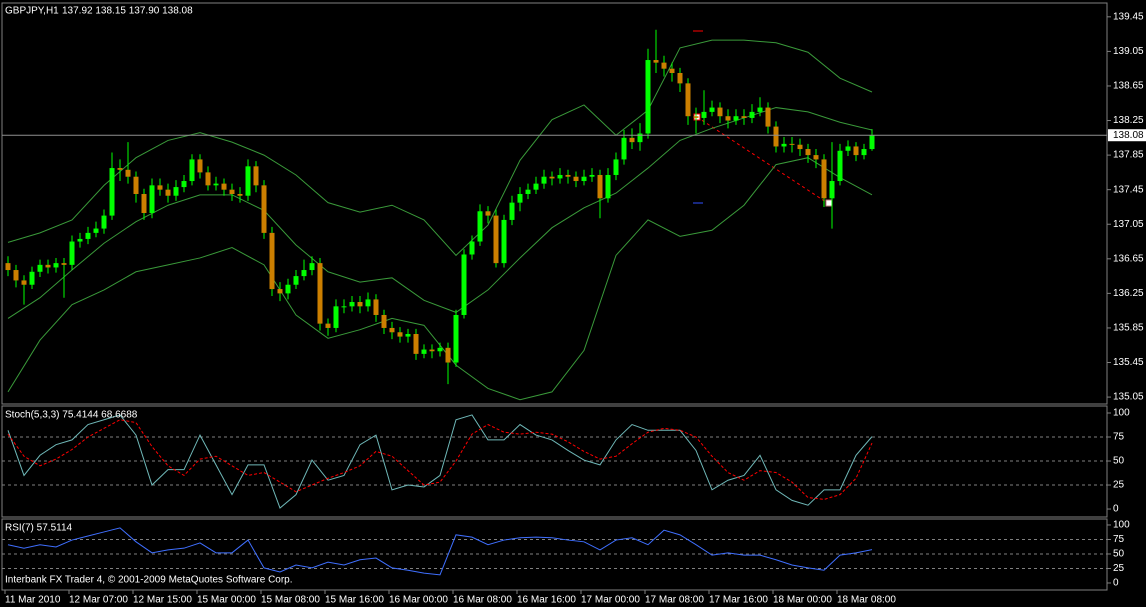 The height and width of the screenshot is (607, 1146). Describe the element at coordinates (226, 600) in the screenshot. I see `x-tick-label: 15 Mar 00:00` at that location.